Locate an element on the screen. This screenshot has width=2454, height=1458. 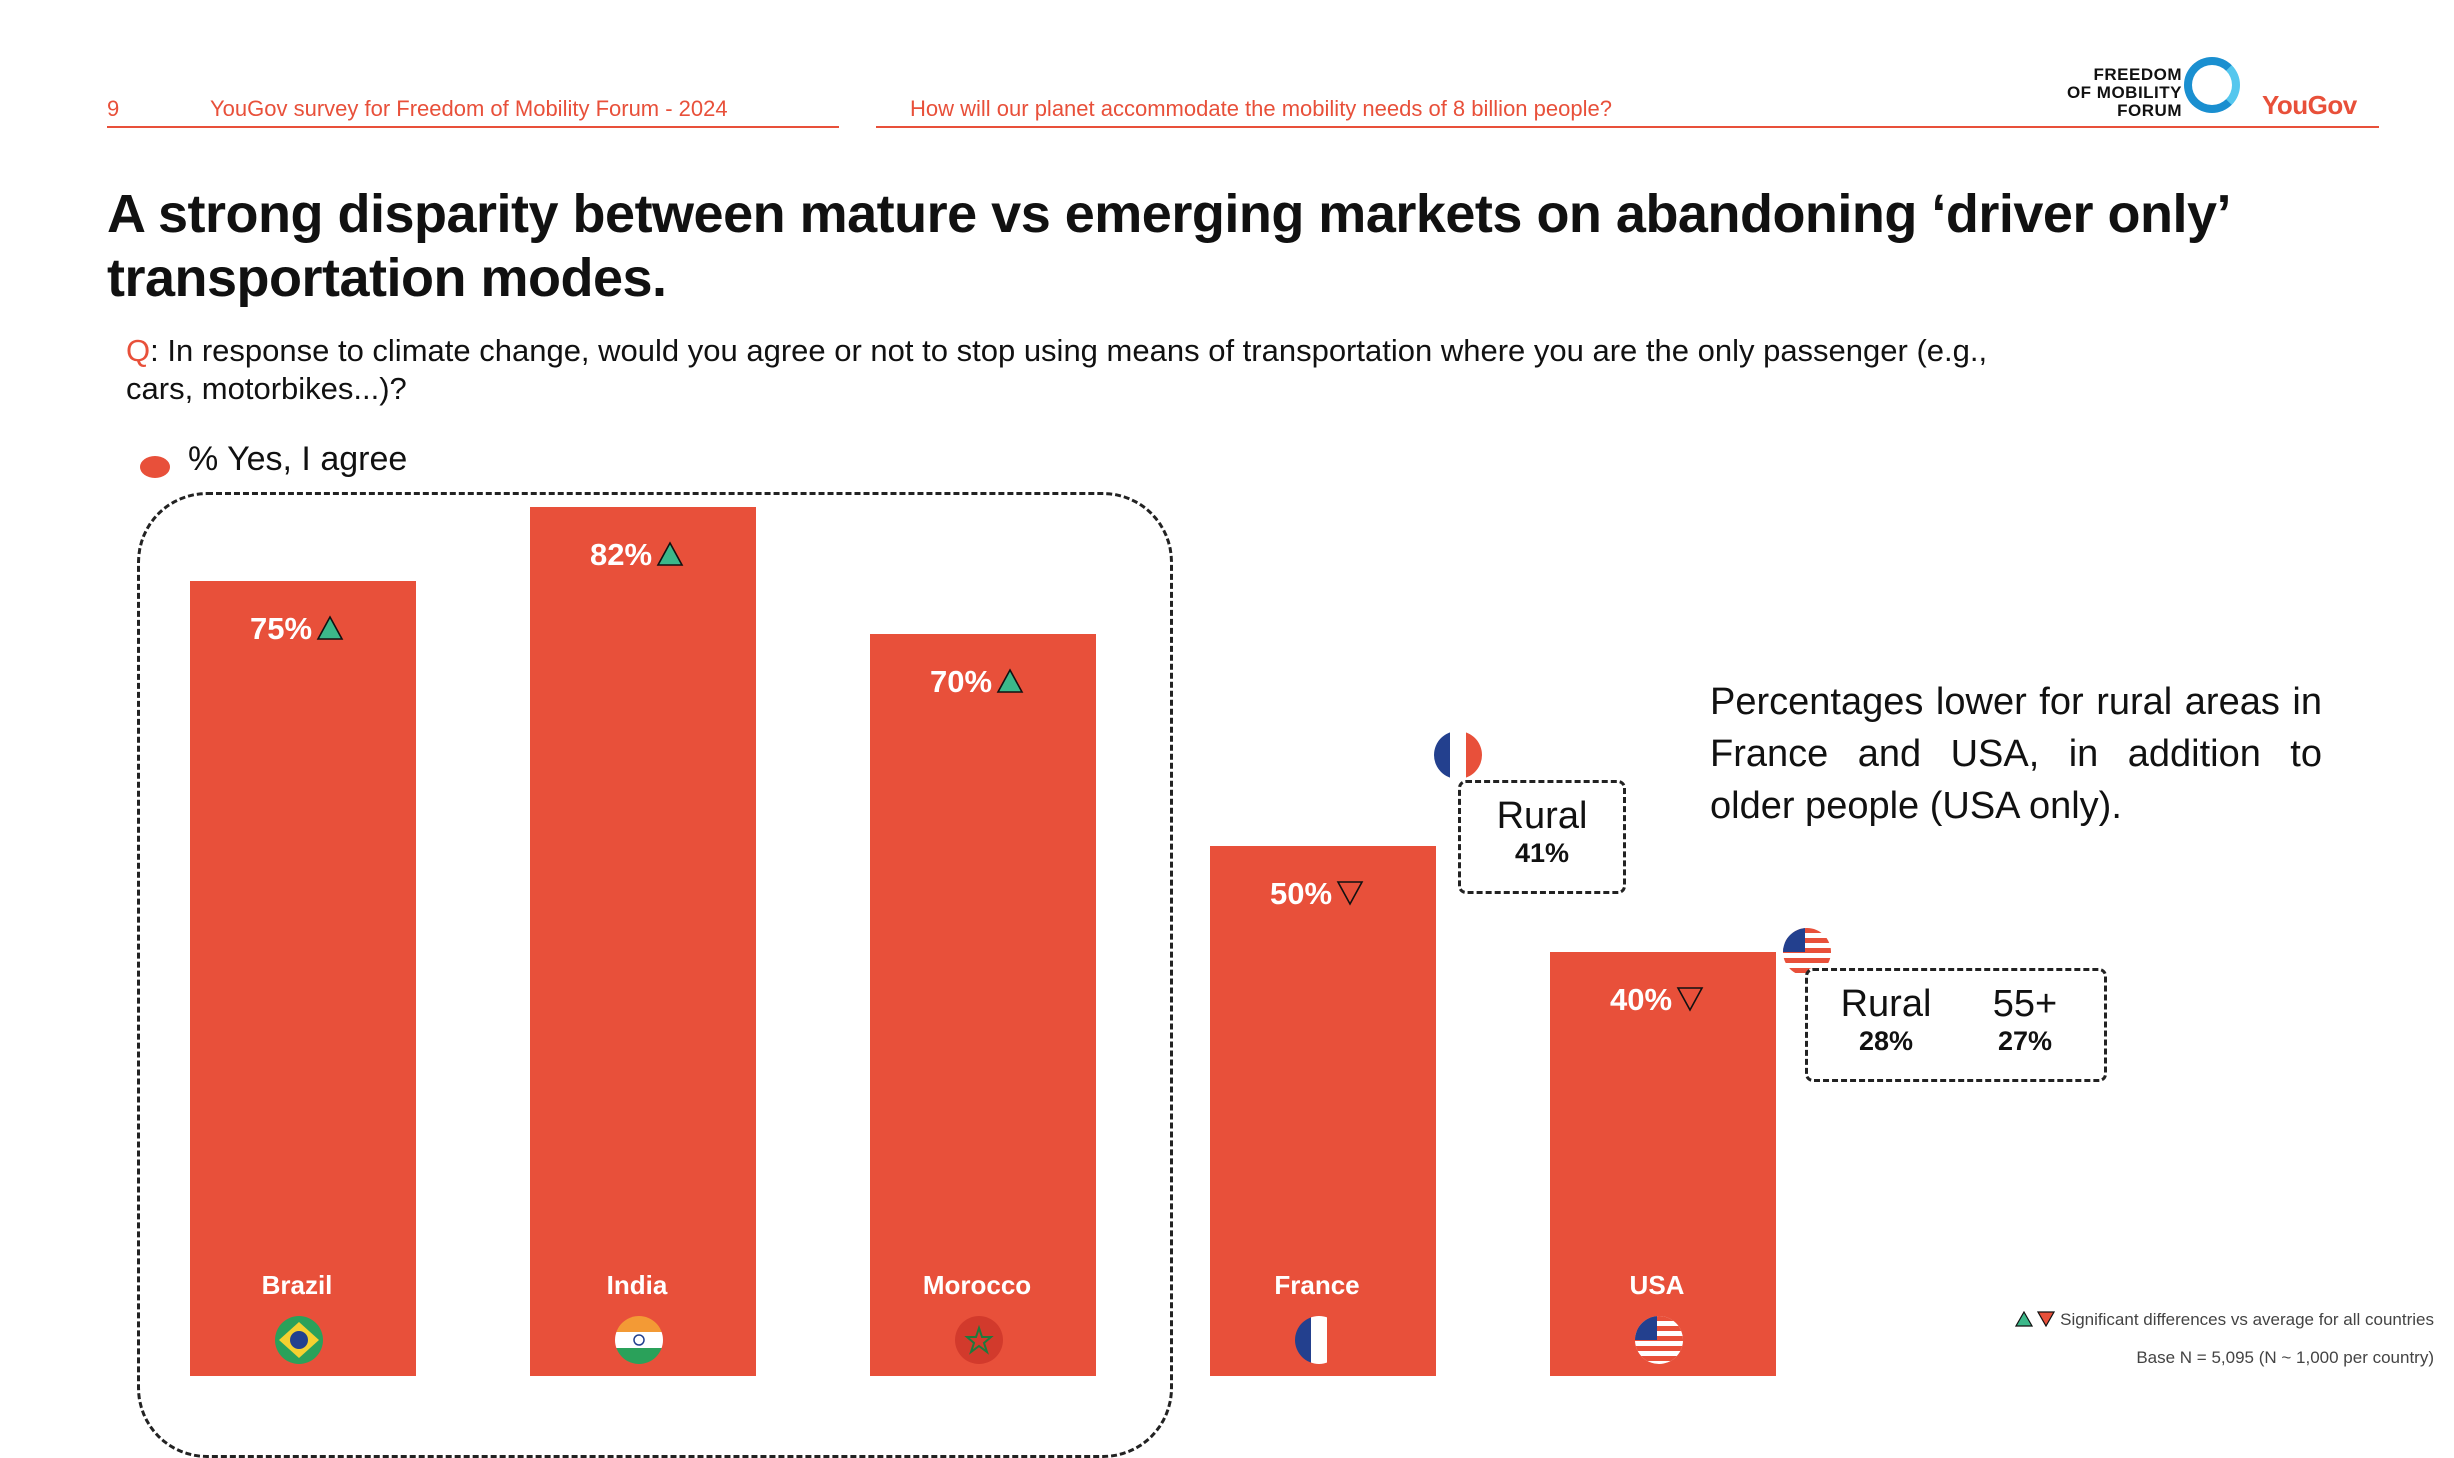
india-flag-icon is located at coordinates (639, 1340).